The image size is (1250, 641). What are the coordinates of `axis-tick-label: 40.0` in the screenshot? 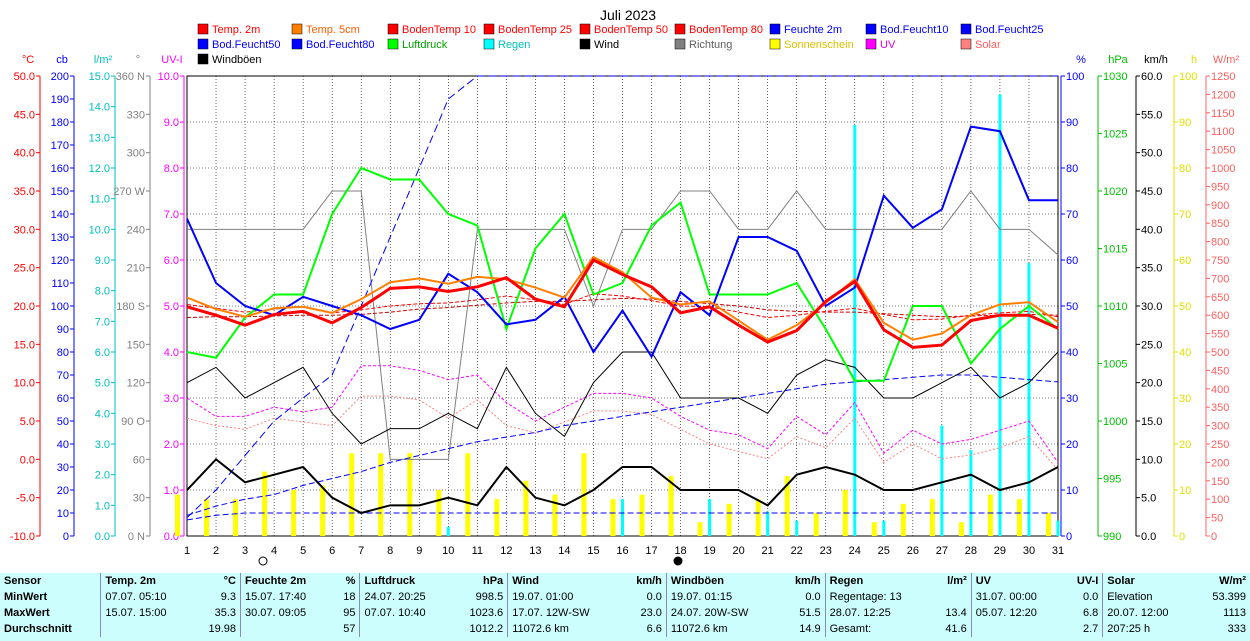 It's located at (24, 154).